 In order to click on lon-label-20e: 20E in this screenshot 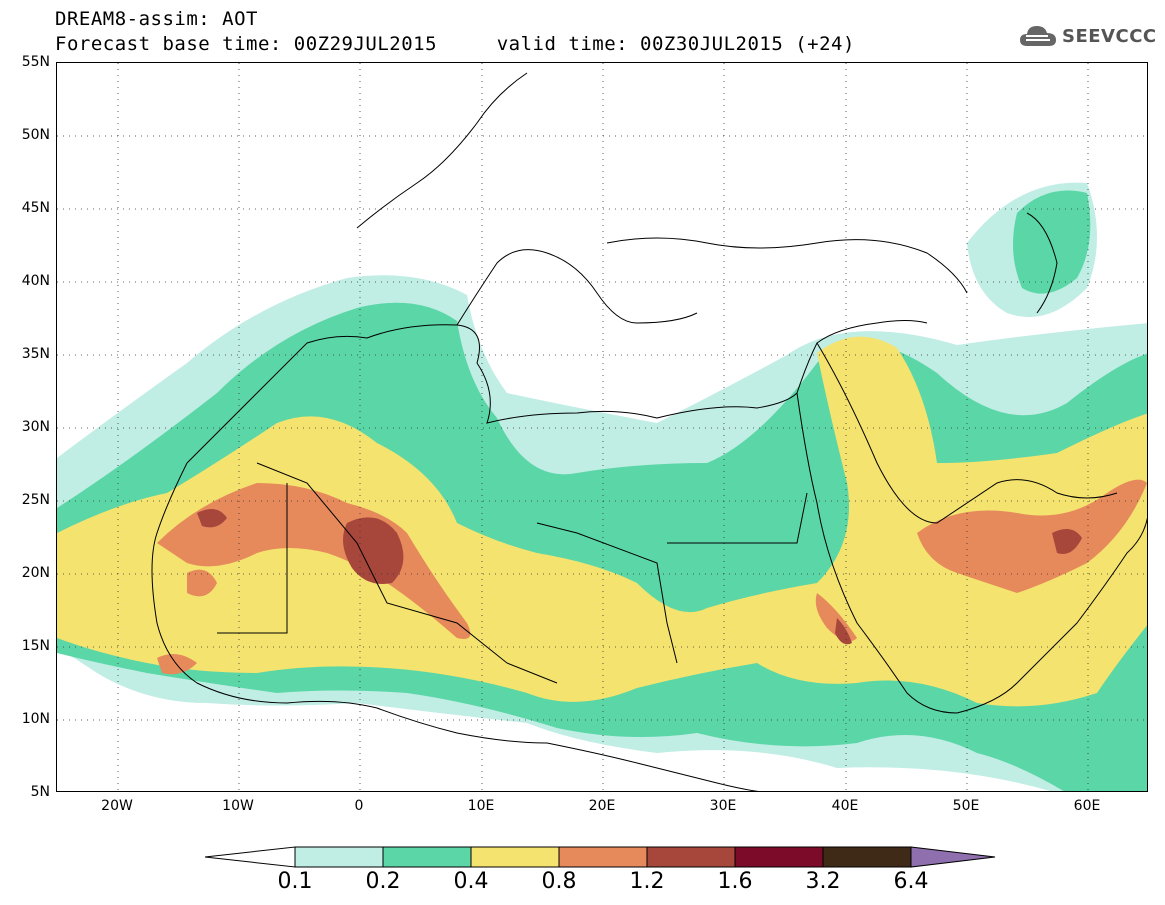, I will do `click(602, 806)`.